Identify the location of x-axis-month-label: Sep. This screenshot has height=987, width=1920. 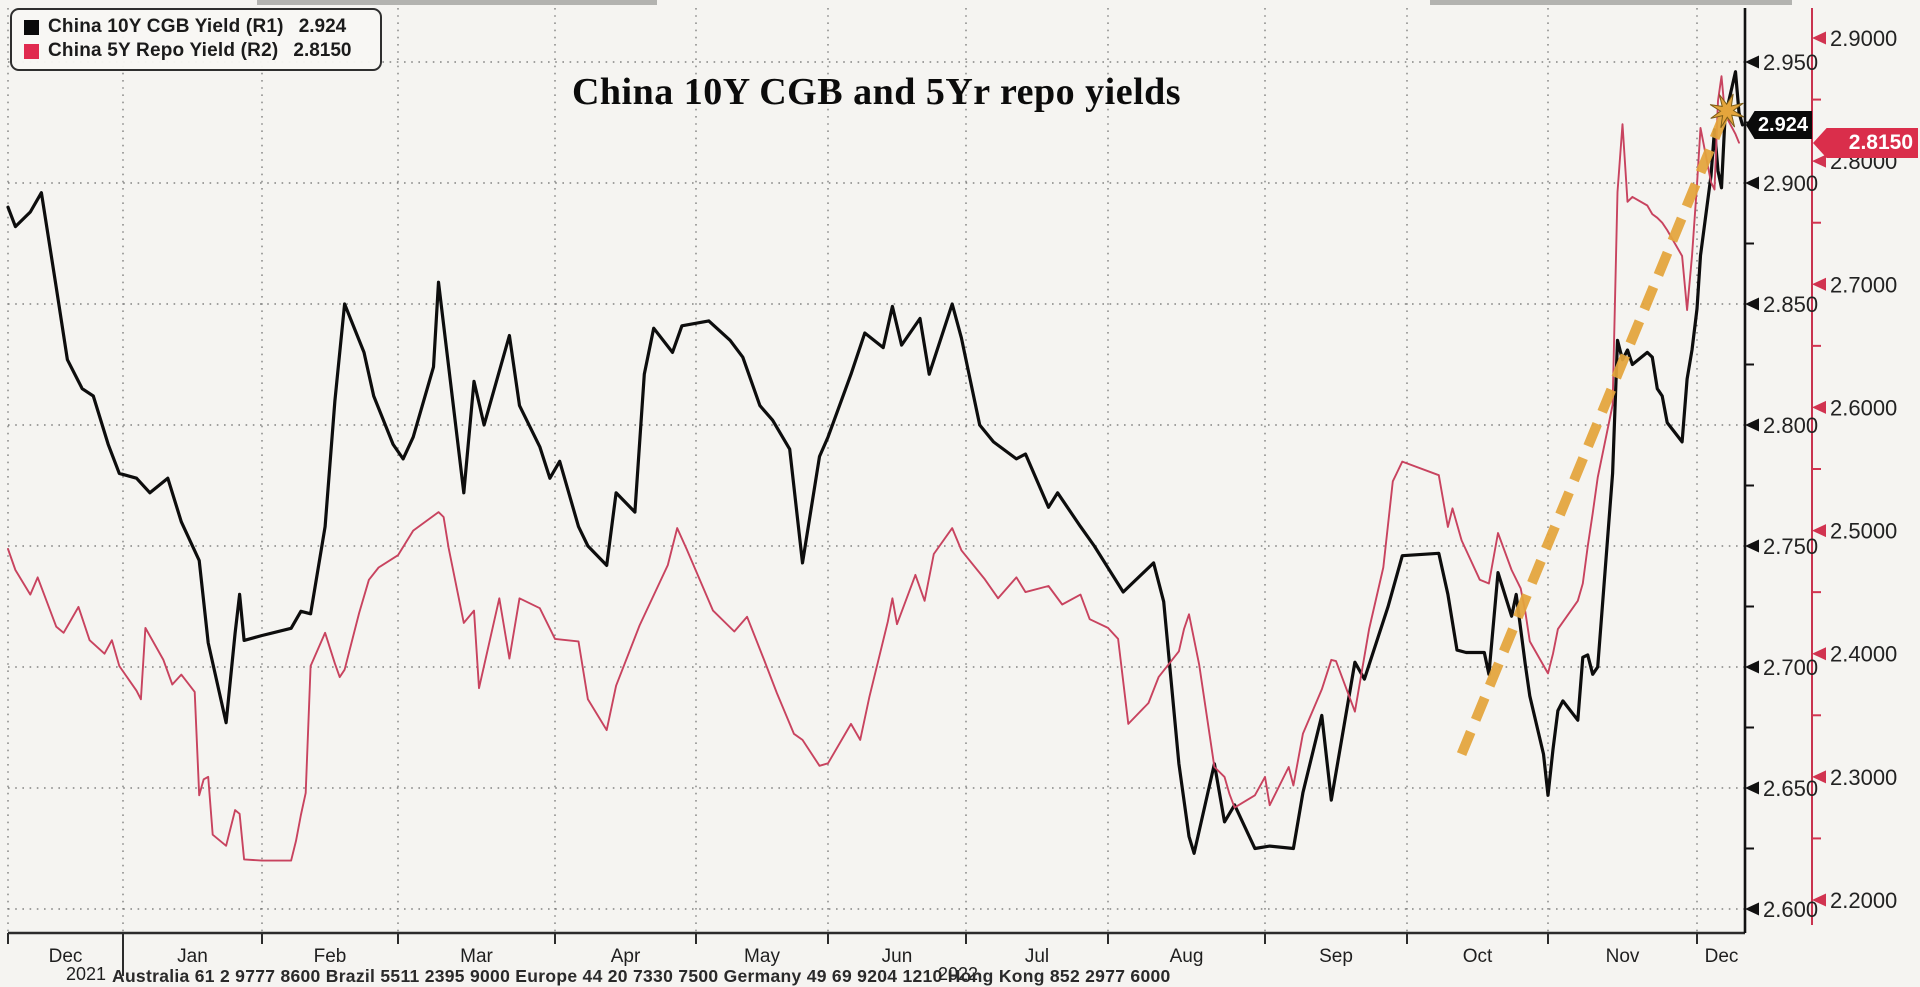
(1336, 956).